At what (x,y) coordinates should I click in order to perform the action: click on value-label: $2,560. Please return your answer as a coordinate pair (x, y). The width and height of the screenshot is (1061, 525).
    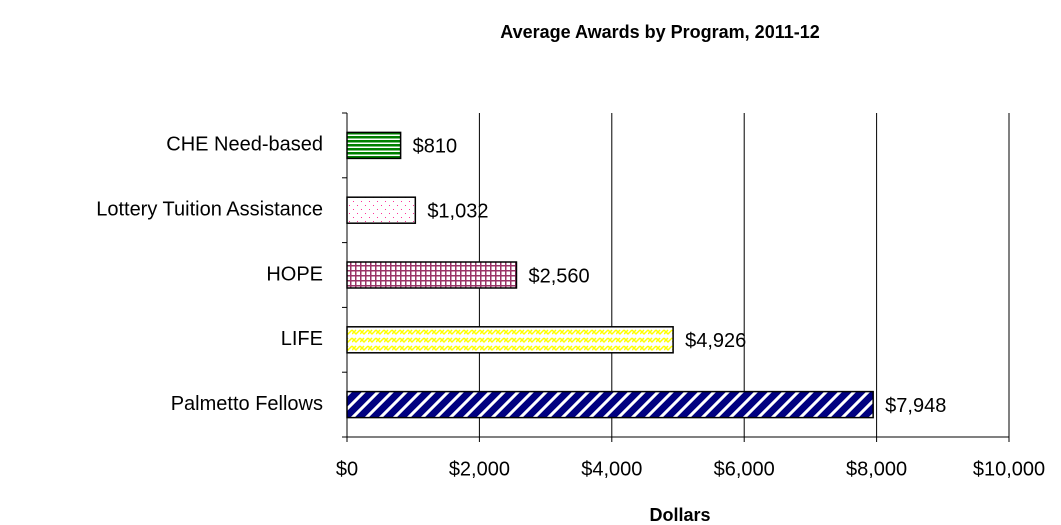
    Looking at the image, I should click on (558, 276).